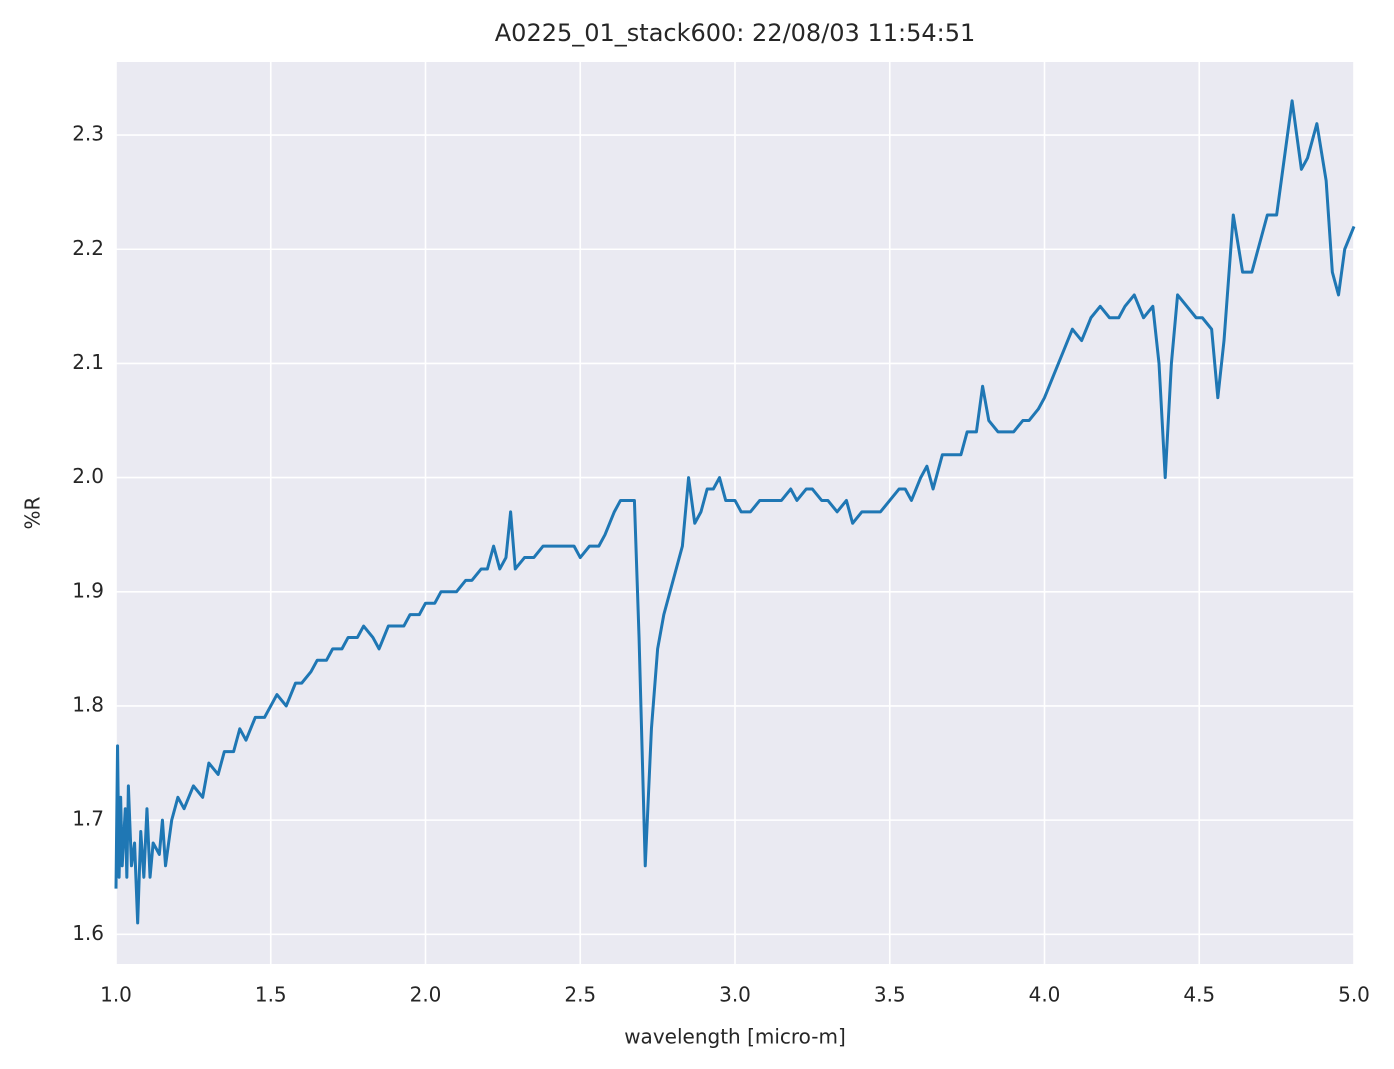 The image size is (1394, 1069). What do you see at coordinates (271, 995) in the screenshot?
I see `x-tick-label: 1.5` at bounding box center [271, 995].